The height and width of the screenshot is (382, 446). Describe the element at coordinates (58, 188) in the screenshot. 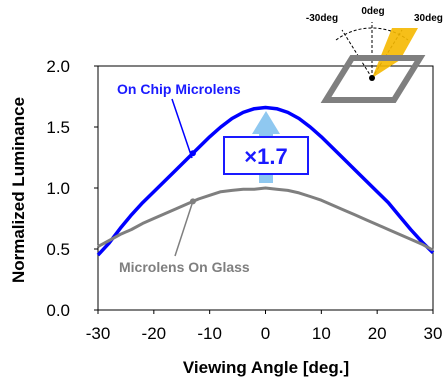

I see `y-tick-label: 1.0` at that location.